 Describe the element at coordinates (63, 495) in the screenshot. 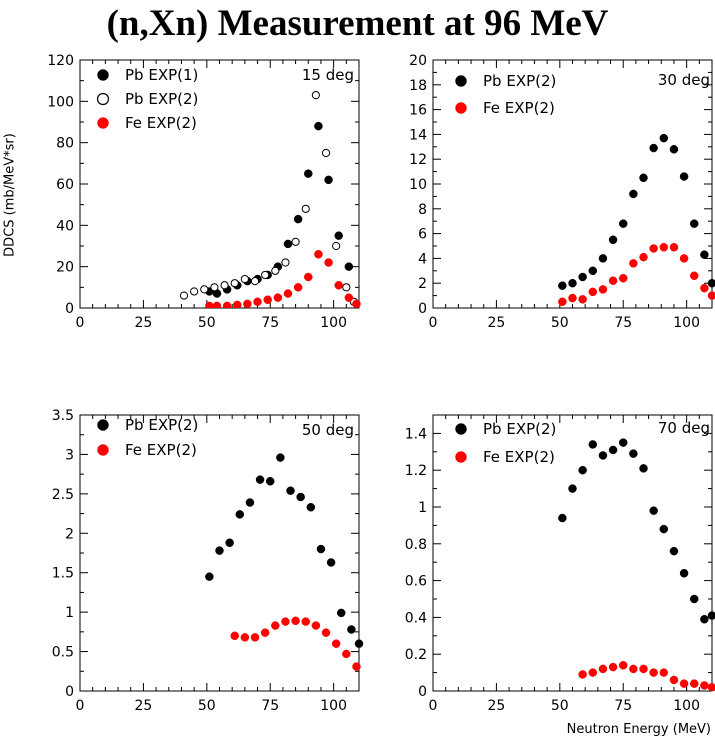

I see `y-tick-label: 2.5` at that location.